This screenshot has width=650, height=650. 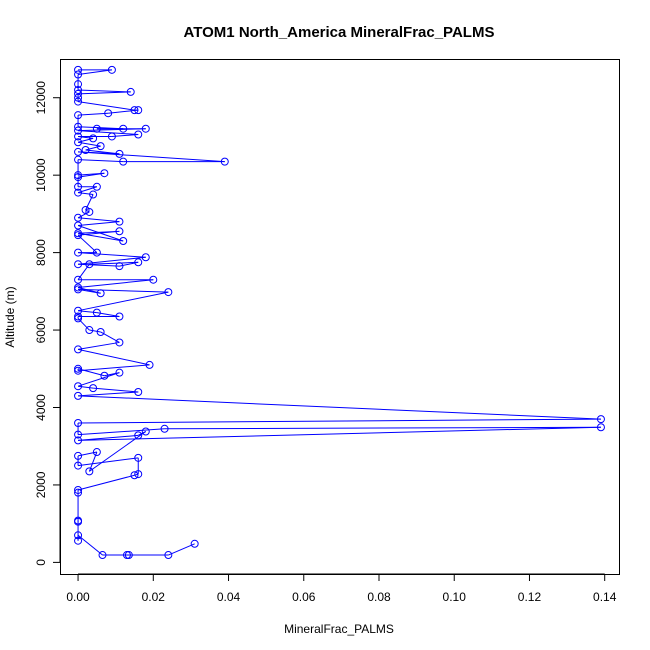 What do you see at coordinates (229, 597) in the screenshot?
I see `x-tick-label: 0.04` at bounding box center [229, 597].